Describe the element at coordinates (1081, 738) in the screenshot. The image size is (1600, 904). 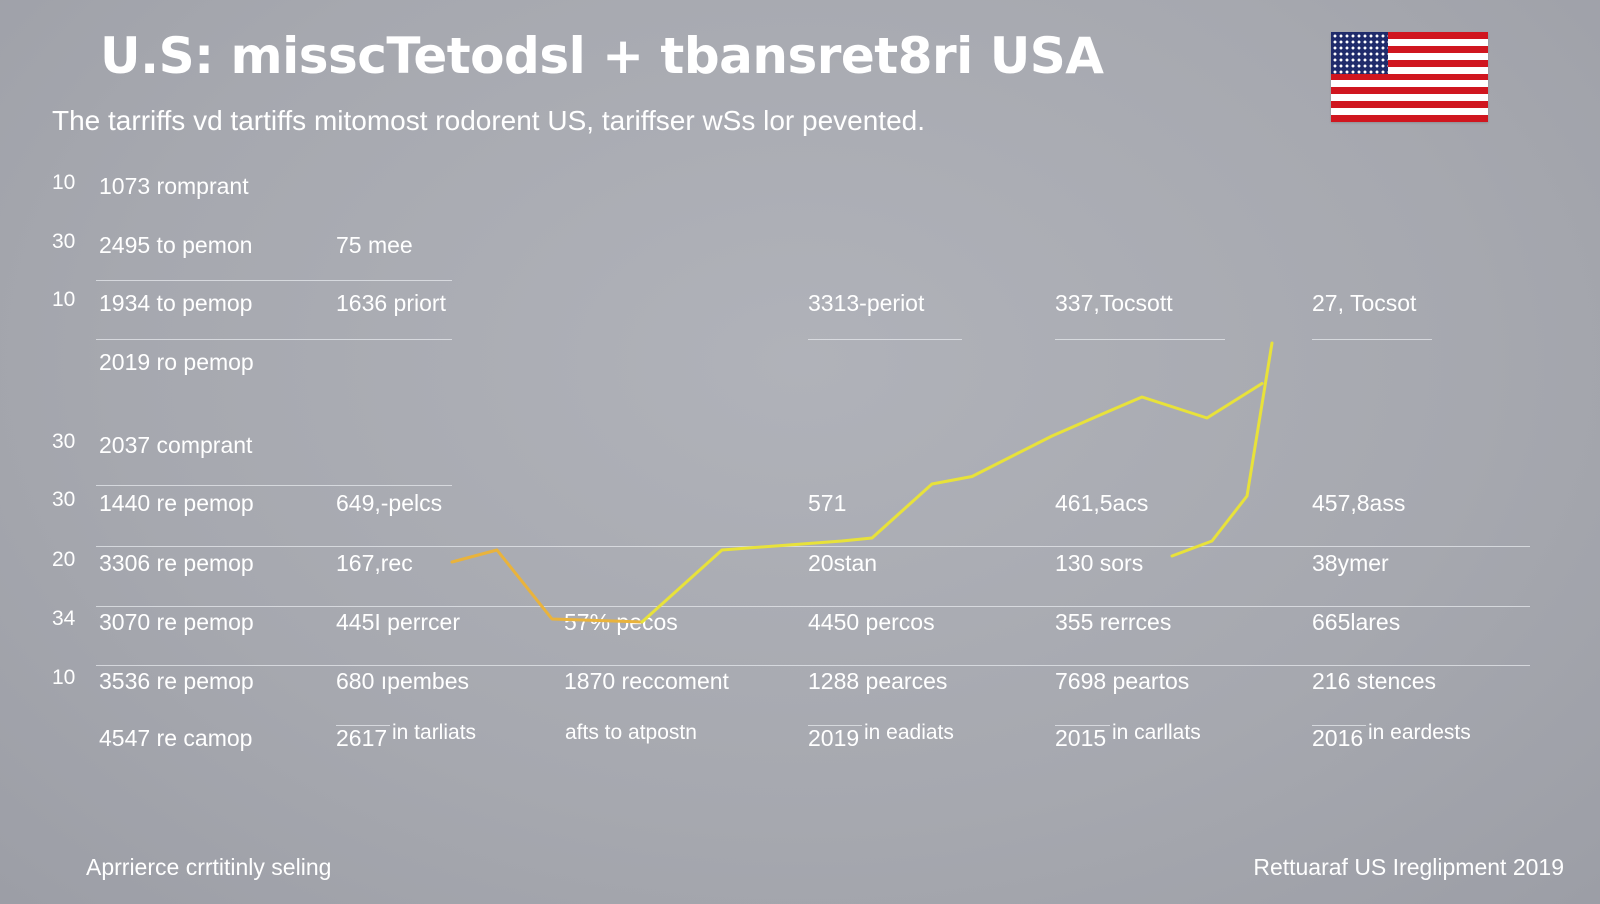
I see `table-cell: 2015` at that location.